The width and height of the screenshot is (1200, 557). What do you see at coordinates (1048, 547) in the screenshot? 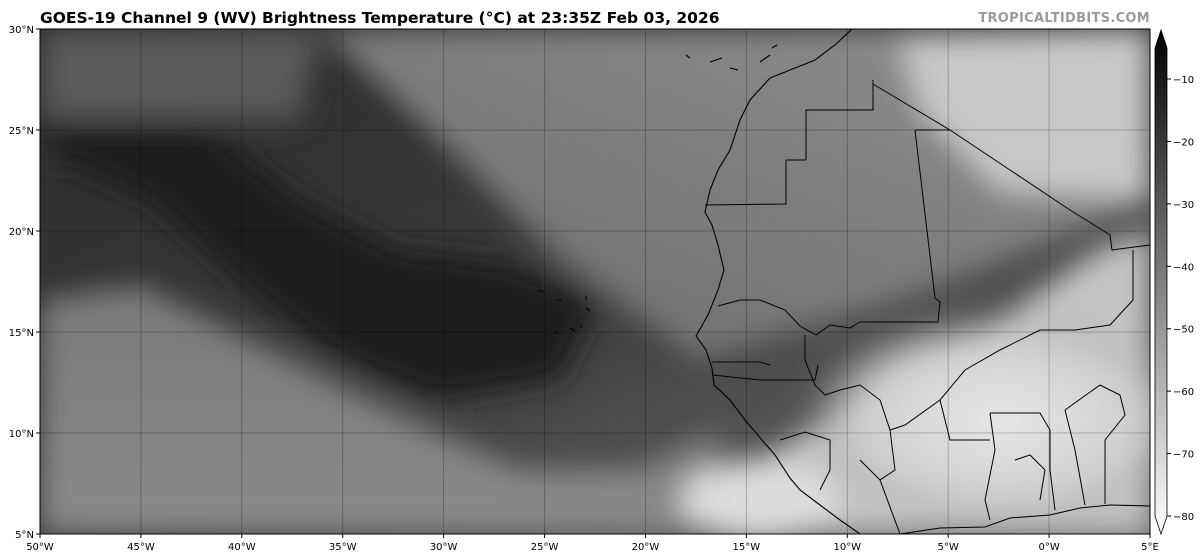
I see `x-tick-label: 0°W` at bounding box center [1048, 547].